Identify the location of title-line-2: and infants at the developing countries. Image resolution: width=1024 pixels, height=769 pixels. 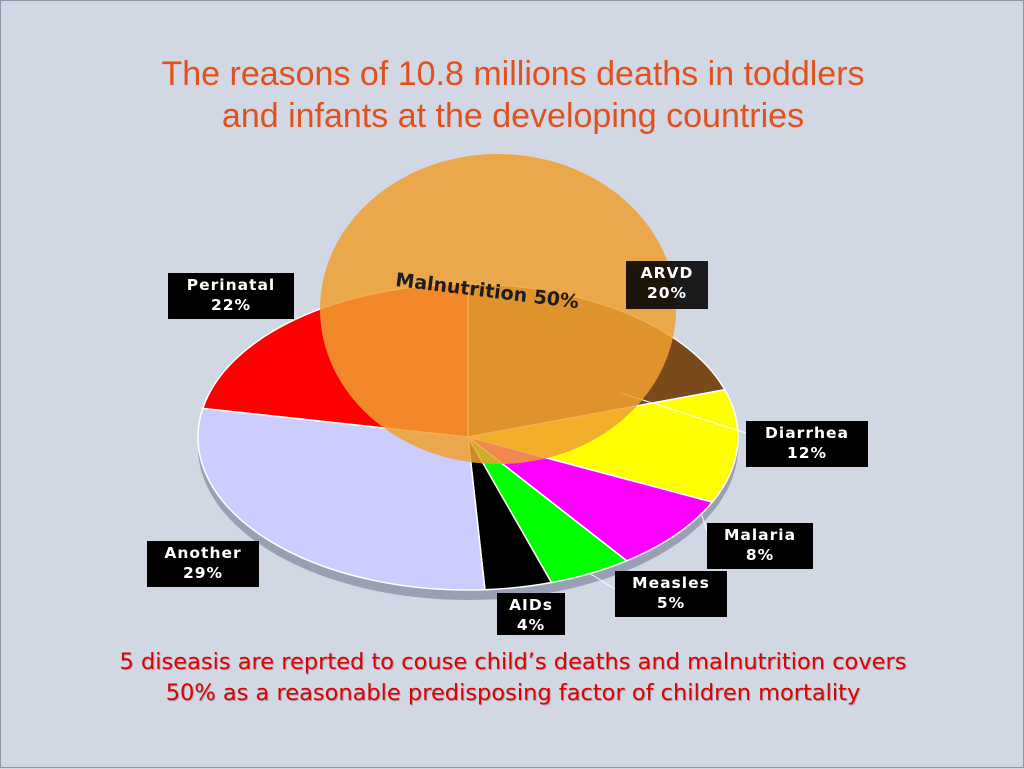
(513, 116).